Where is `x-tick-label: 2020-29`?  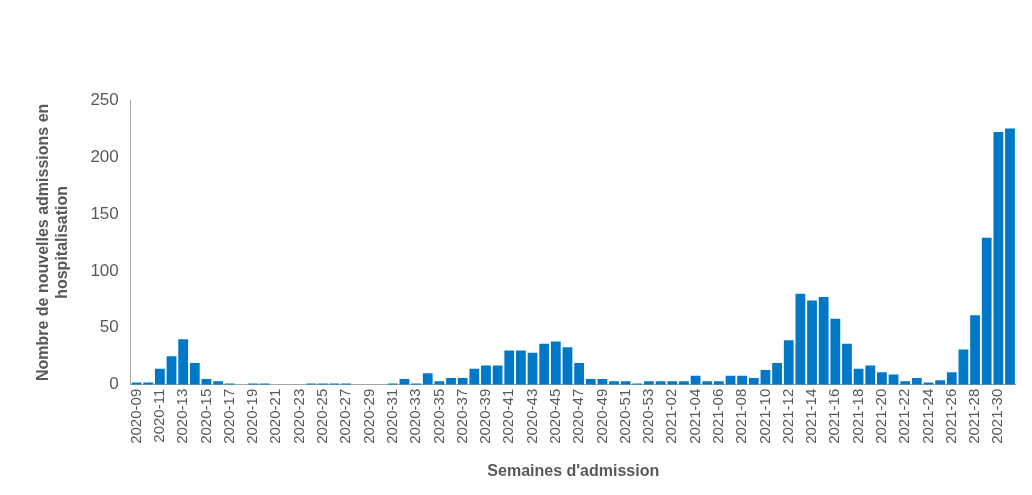 x-tick-label: 2020-29 is located at coordinates (368, 416).